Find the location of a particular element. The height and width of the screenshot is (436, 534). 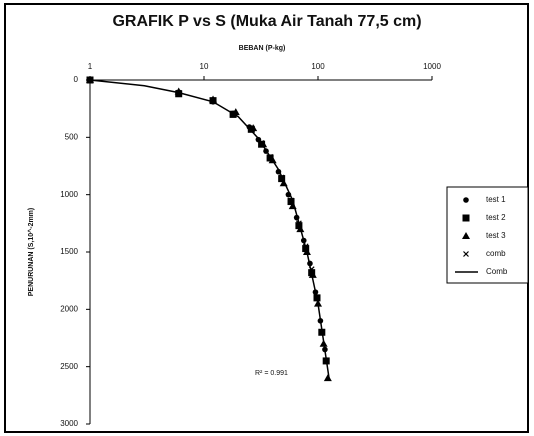

x-tick-label: 1000 is located at coordinates (432, 66).